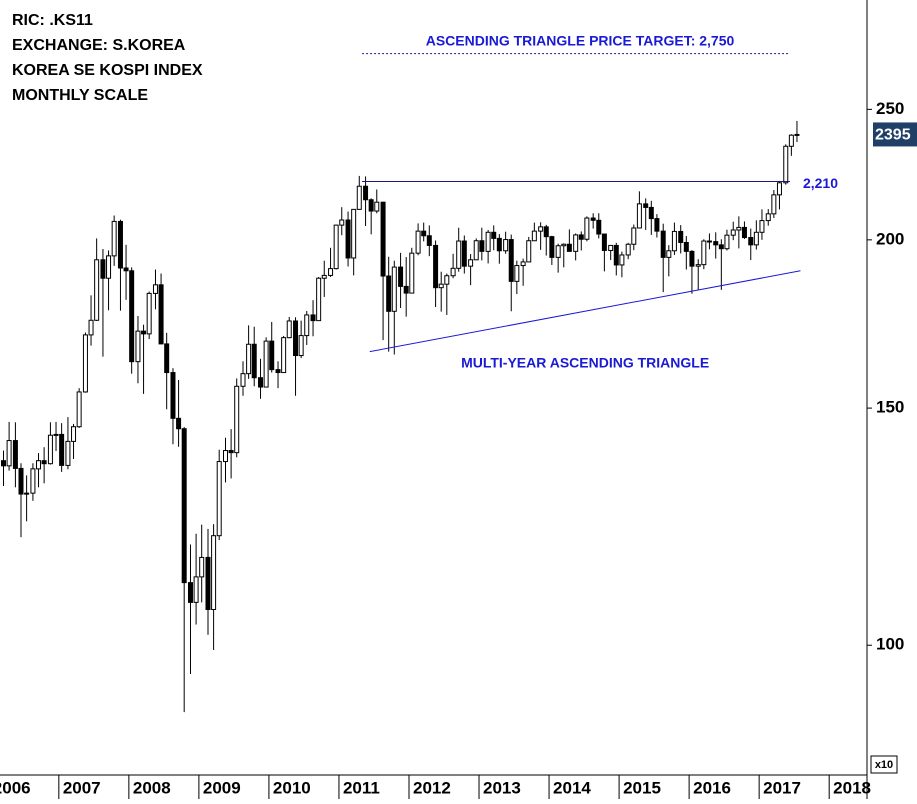  I want to click on scale-note: x10, so click(884, 765).